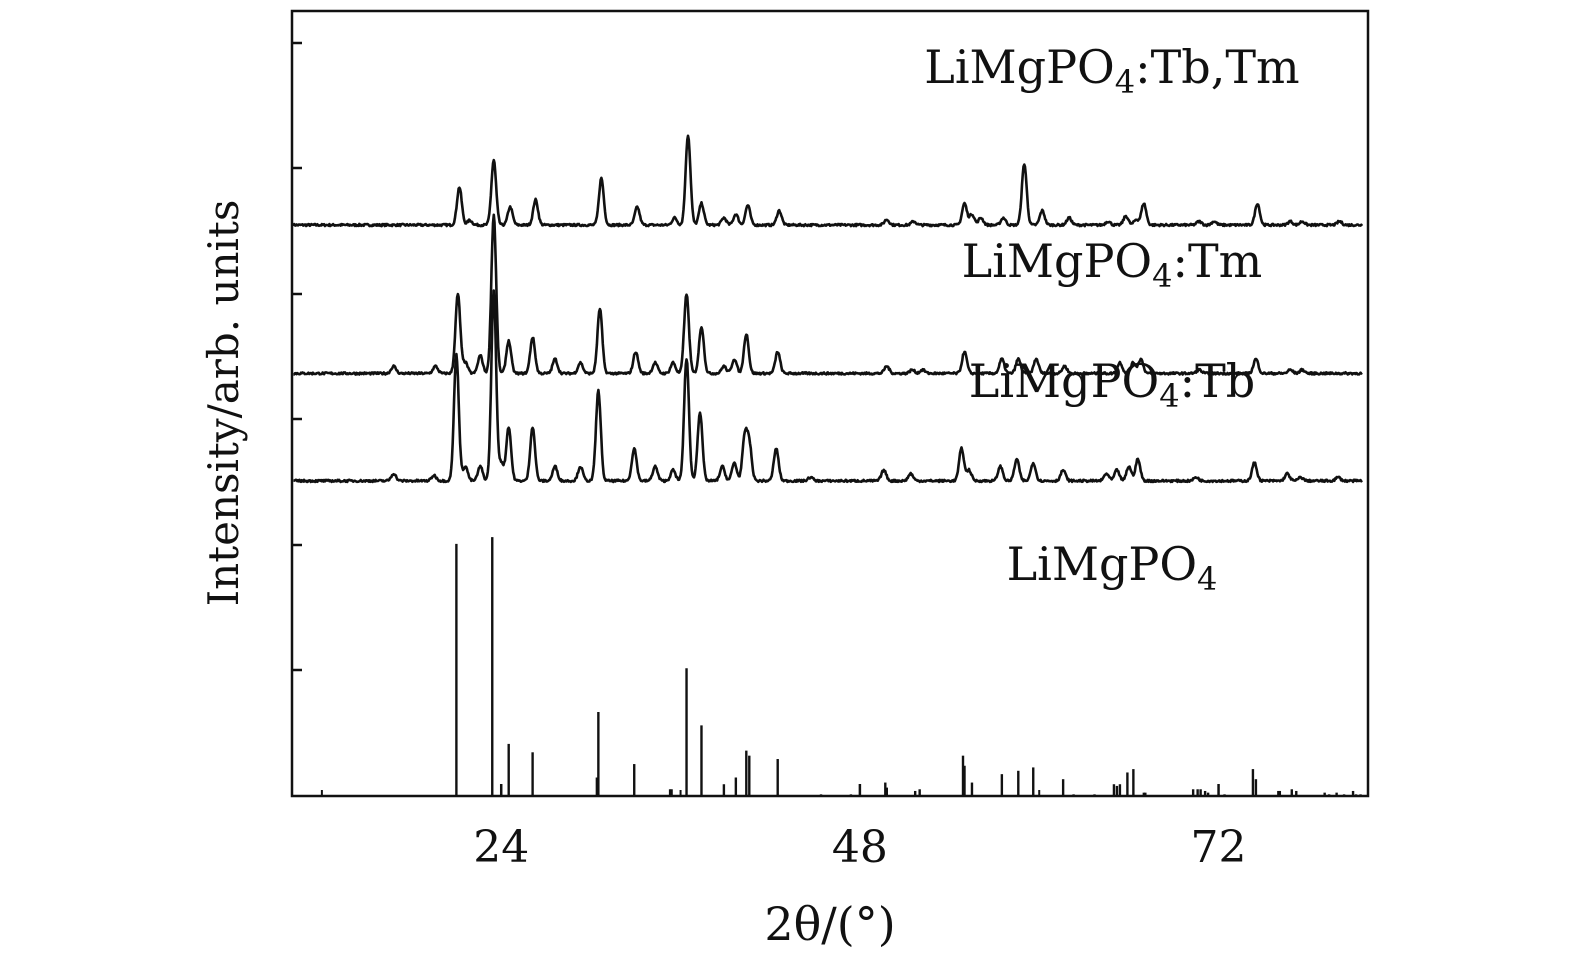 This screenshot has width=1575, height=965. Describe the element at coordinates (1219, 847) in the screenshot. I see `x-tick-label-72: 72` at that location.